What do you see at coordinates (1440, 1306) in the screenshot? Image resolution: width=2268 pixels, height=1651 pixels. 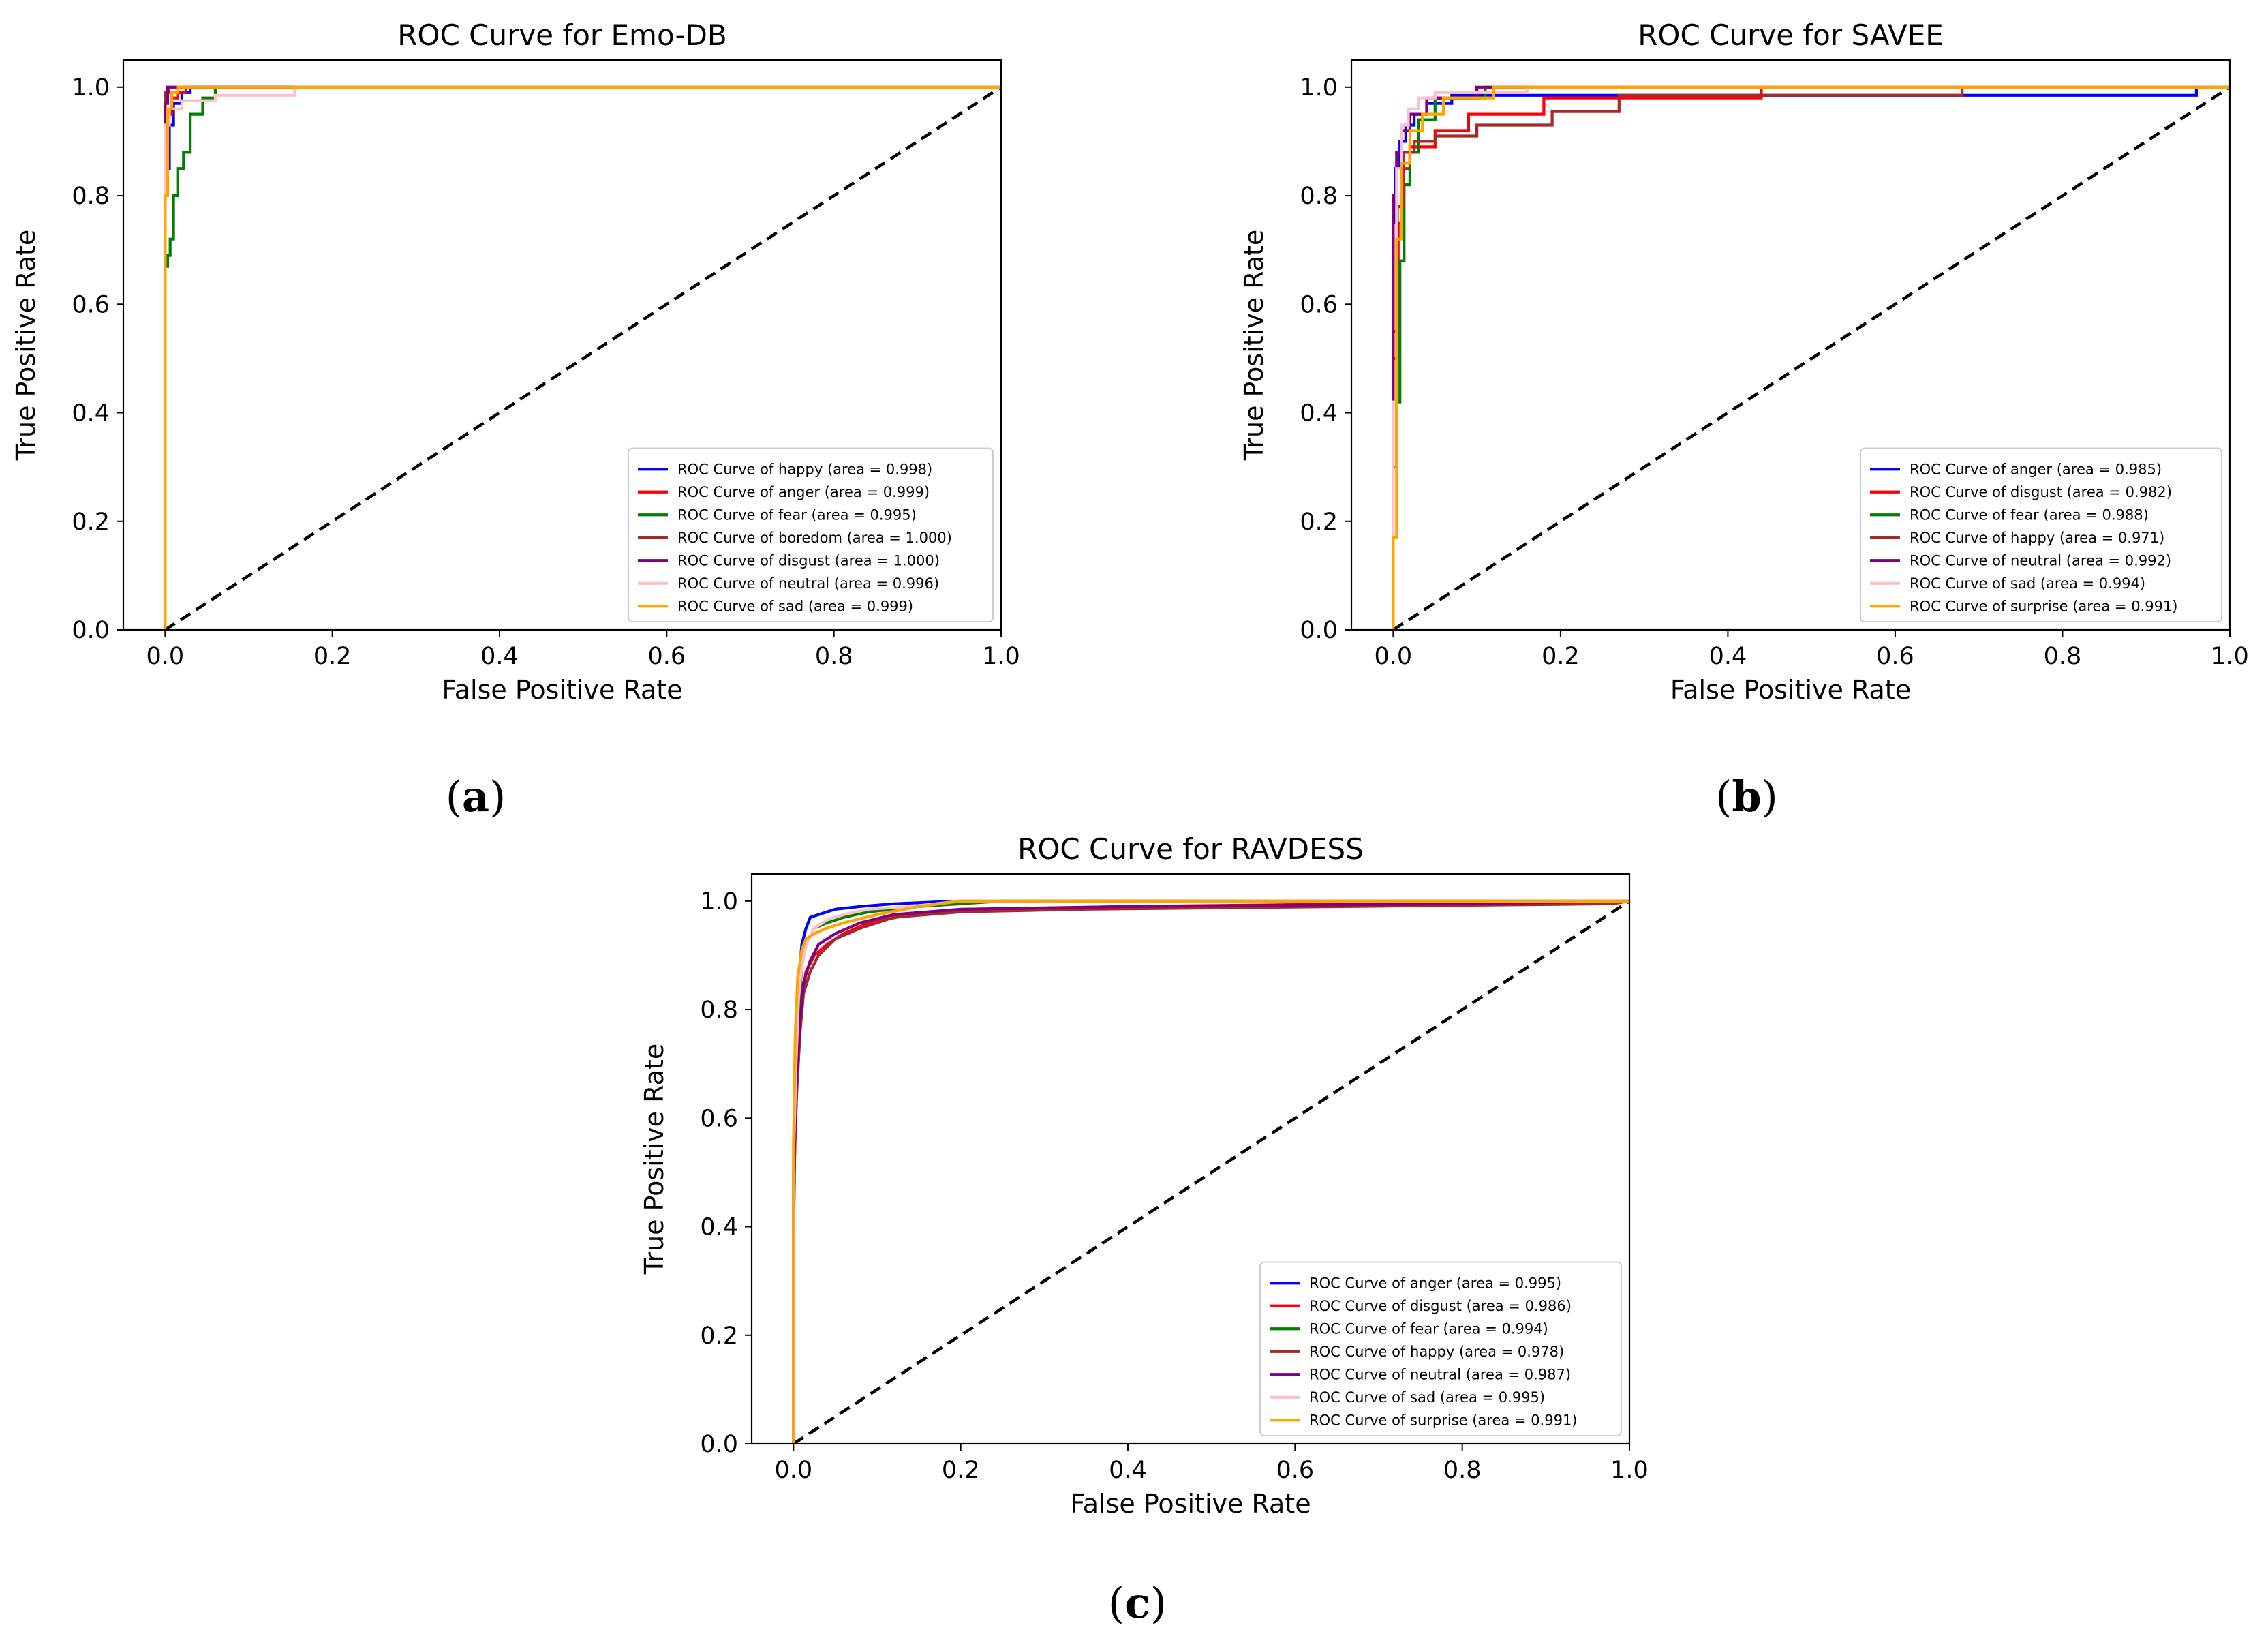 I see `legend-label-disgust: ROC Curve of disgust (area = 0.986)` at bounding box center [1440, 1306].